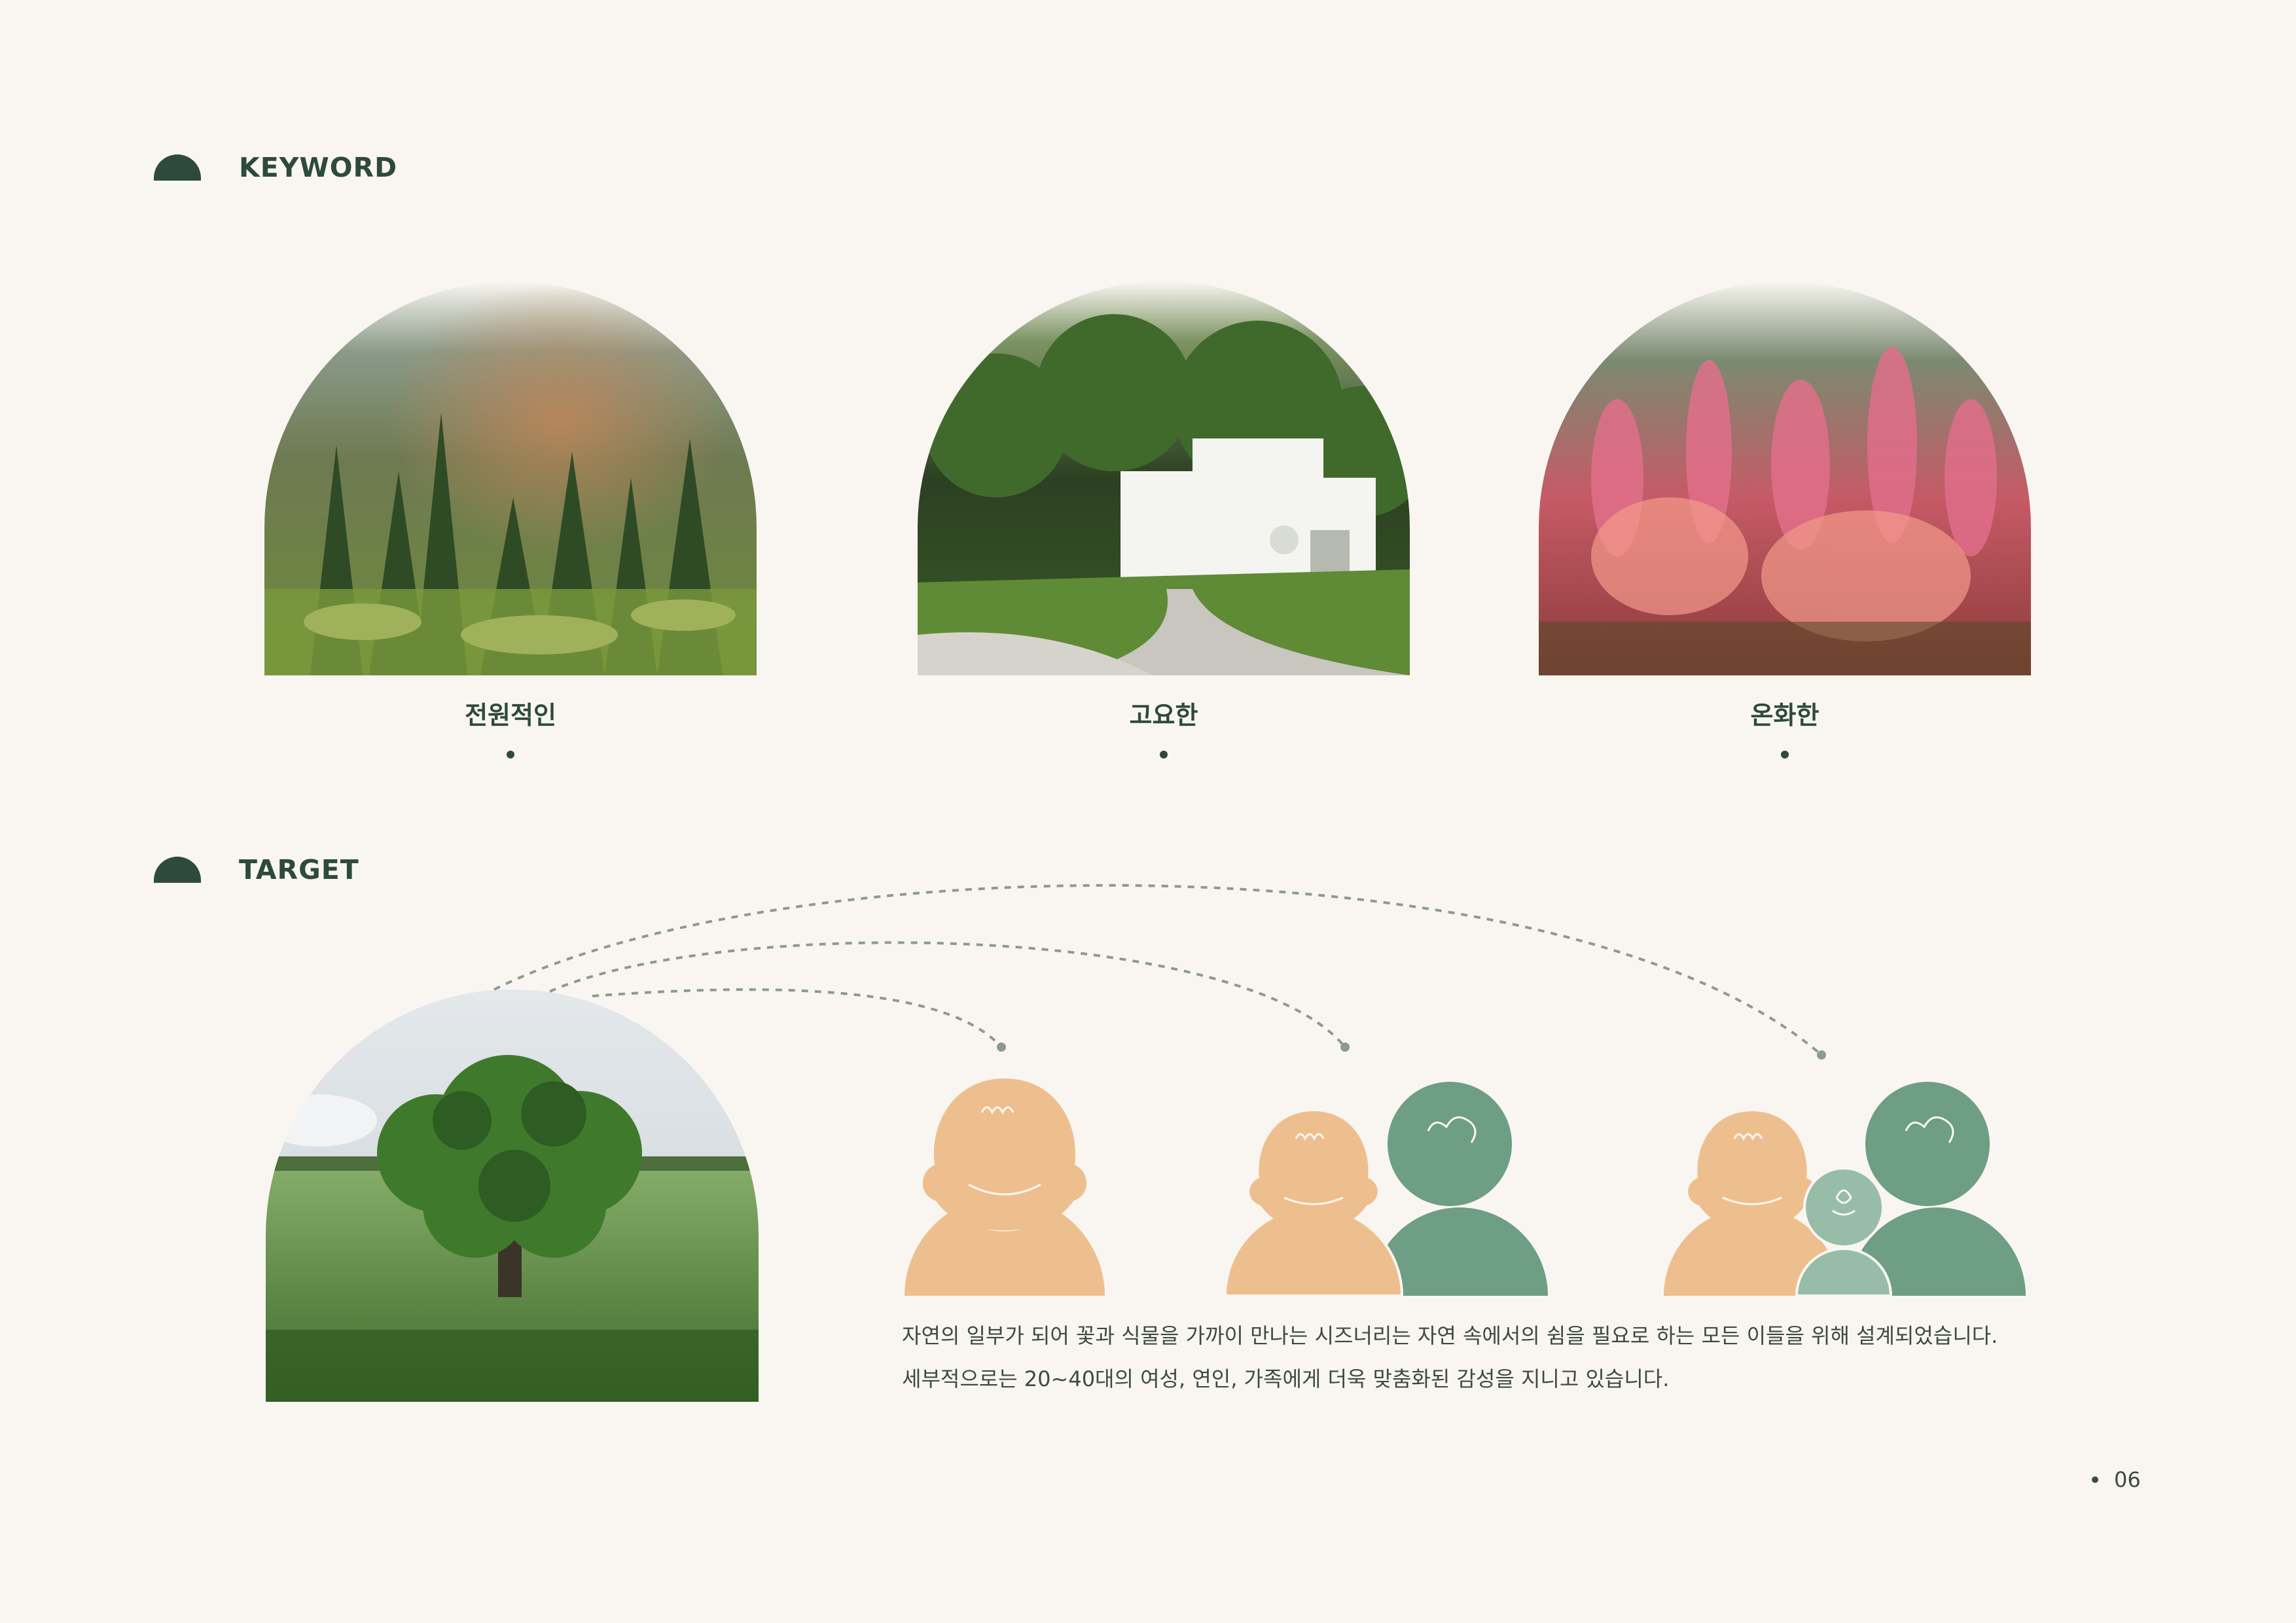  I want to click on keyword-label: 고요한, so click(1163, 715).